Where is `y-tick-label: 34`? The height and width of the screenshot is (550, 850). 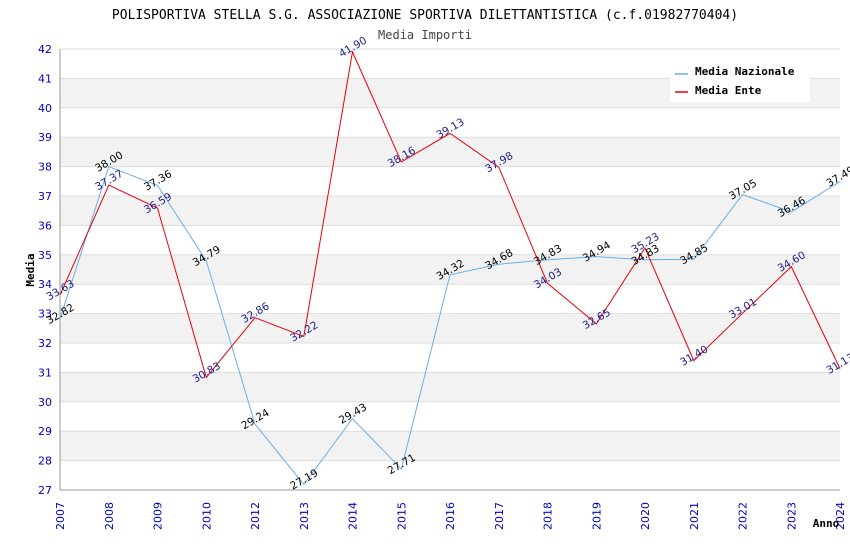 y-tick-label: 34 is located at coordinates (45, 284).